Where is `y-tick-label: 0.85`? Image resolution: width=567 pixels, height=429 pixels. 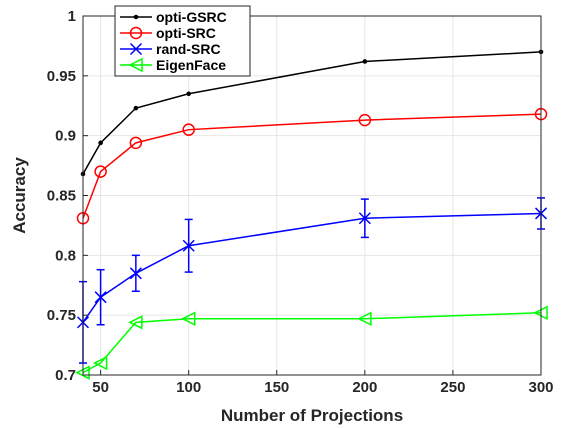 y-tick-label: 0.85 is located at coordinates (61, 196).